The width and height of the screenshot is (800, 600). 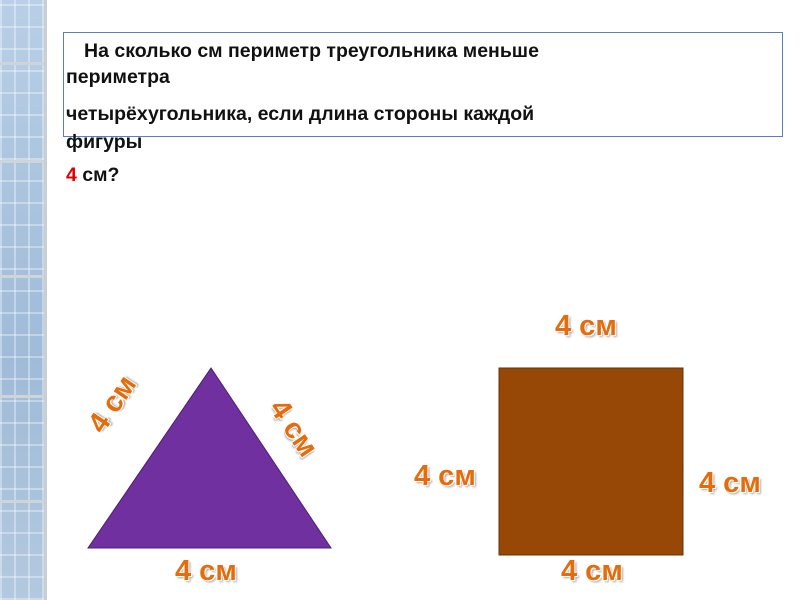 I want to click on square-shape, so click(x=591, y=461).